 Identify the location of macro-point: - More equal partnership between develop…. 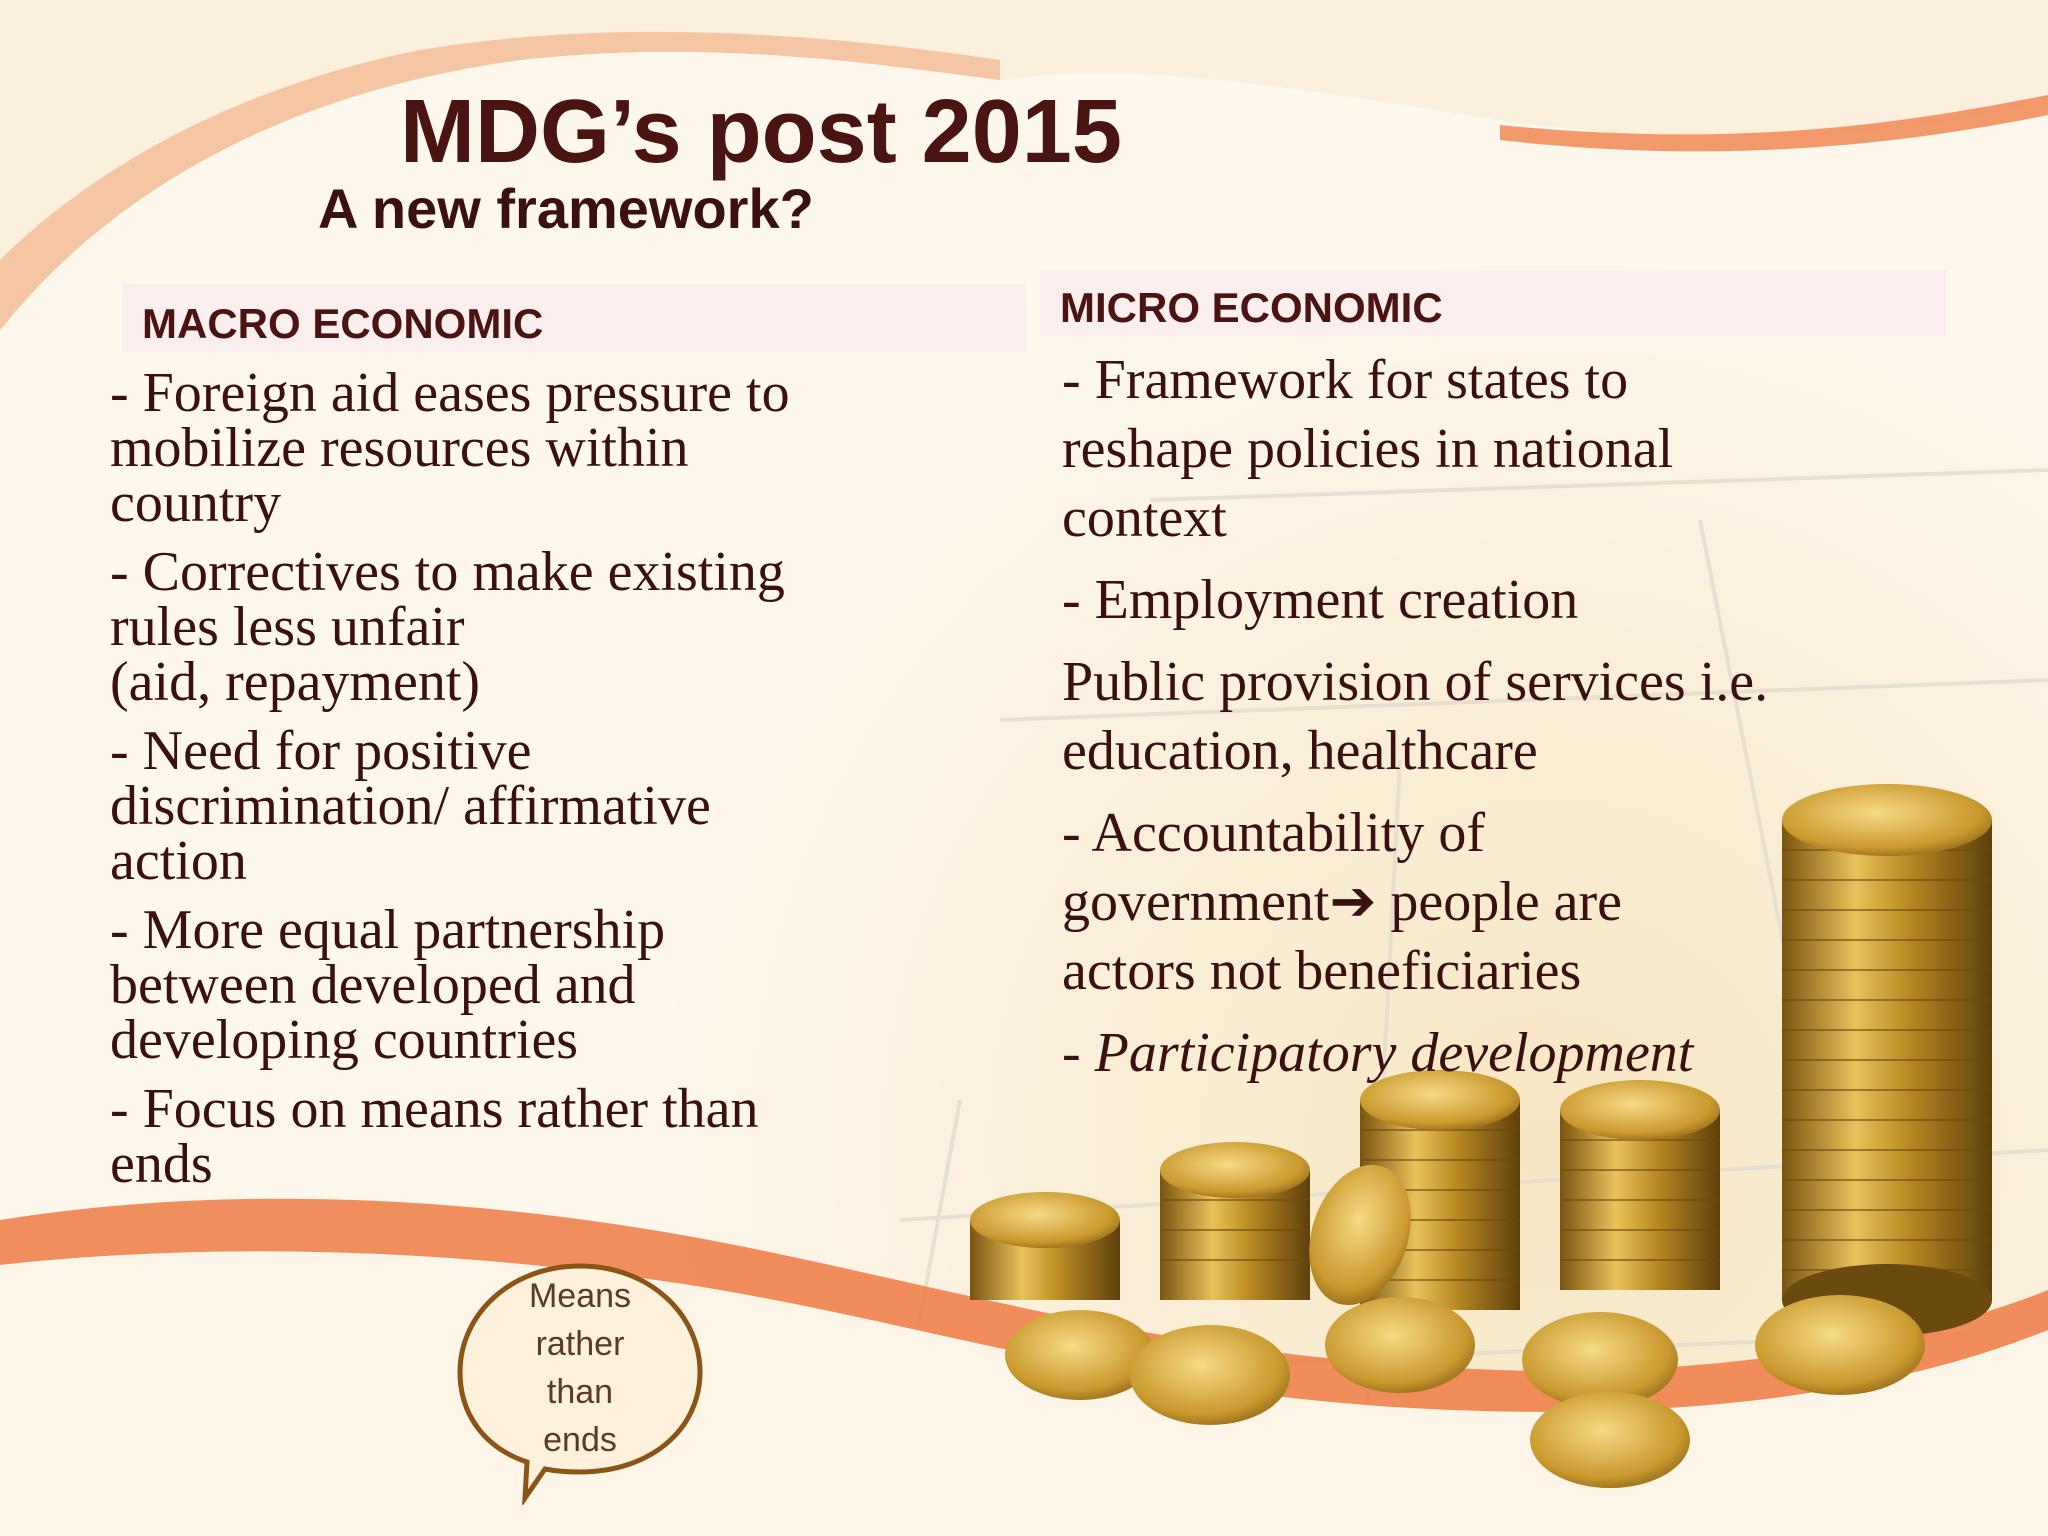
(388, 985).